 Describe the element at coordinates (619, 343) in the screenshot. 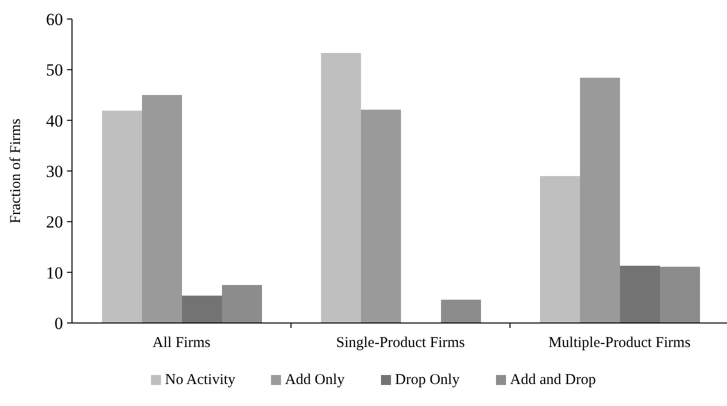

I see `x-tick-label: Multiple-Product Firms` at that location.